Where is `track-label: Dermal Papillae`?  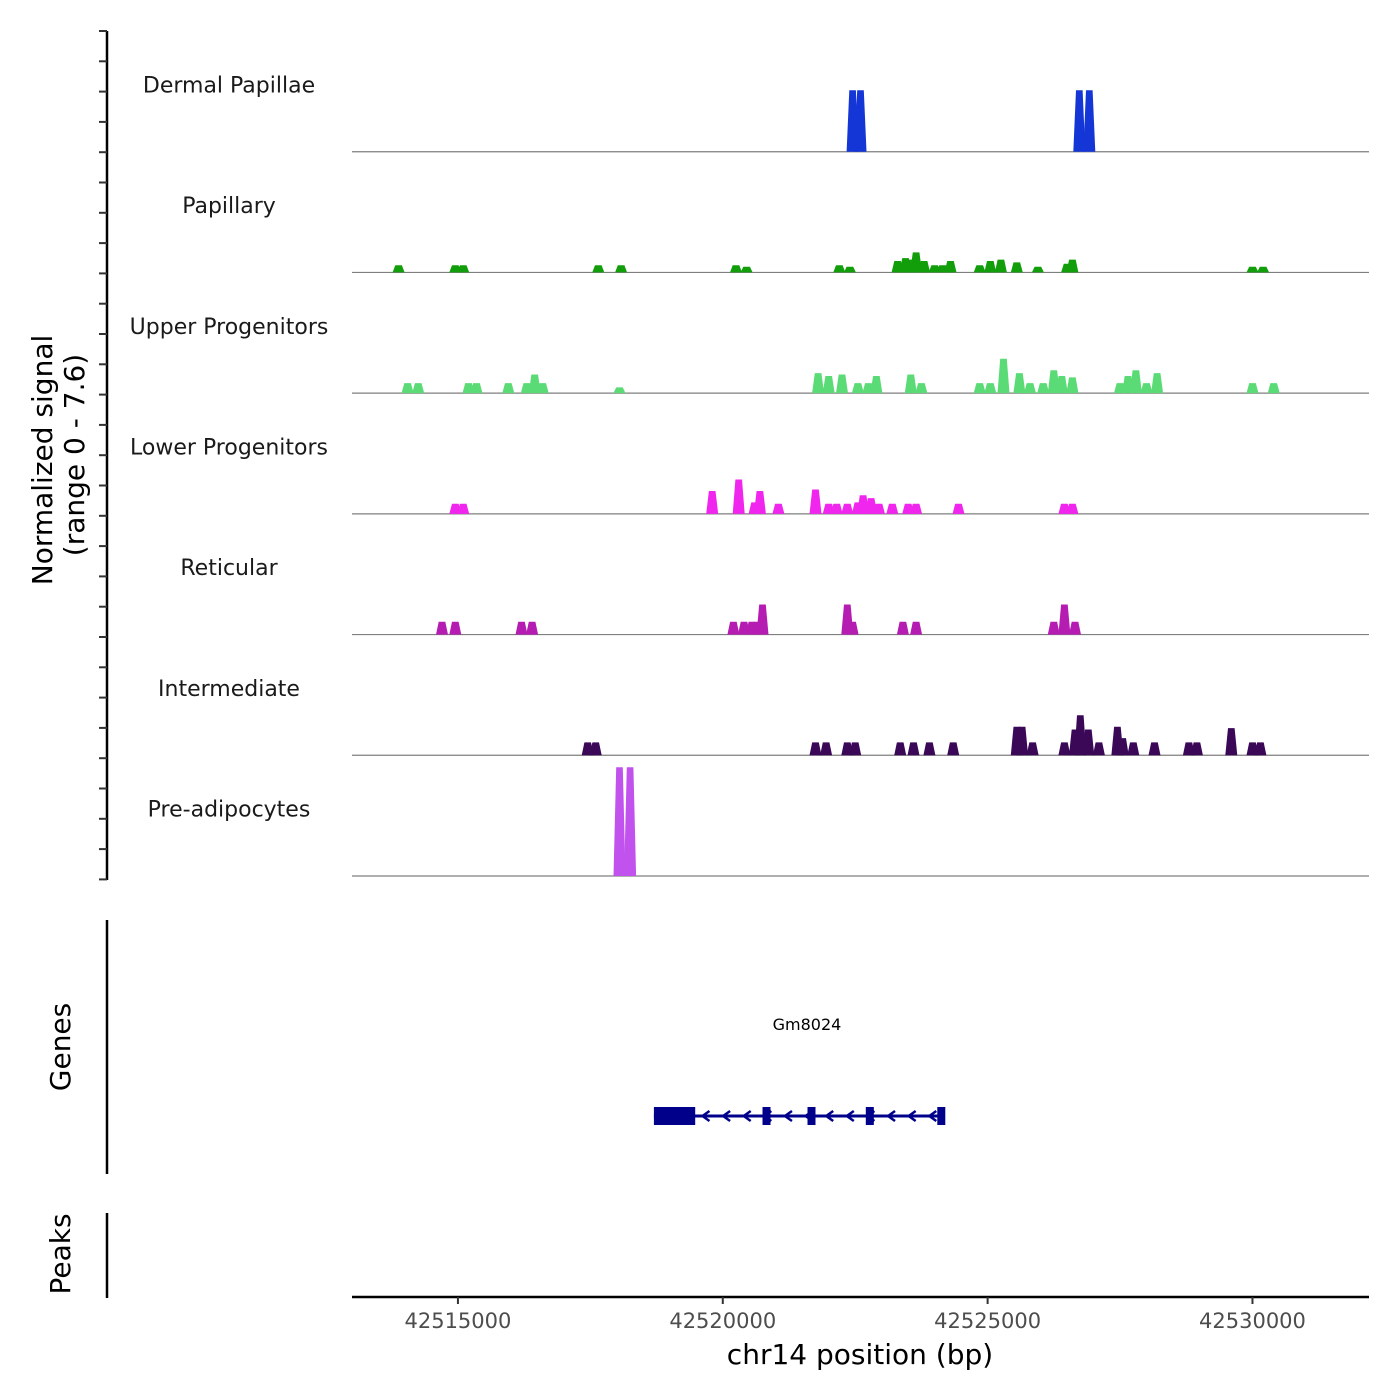 track-label: Dermal Papillae is located at coordinates (229, 85).